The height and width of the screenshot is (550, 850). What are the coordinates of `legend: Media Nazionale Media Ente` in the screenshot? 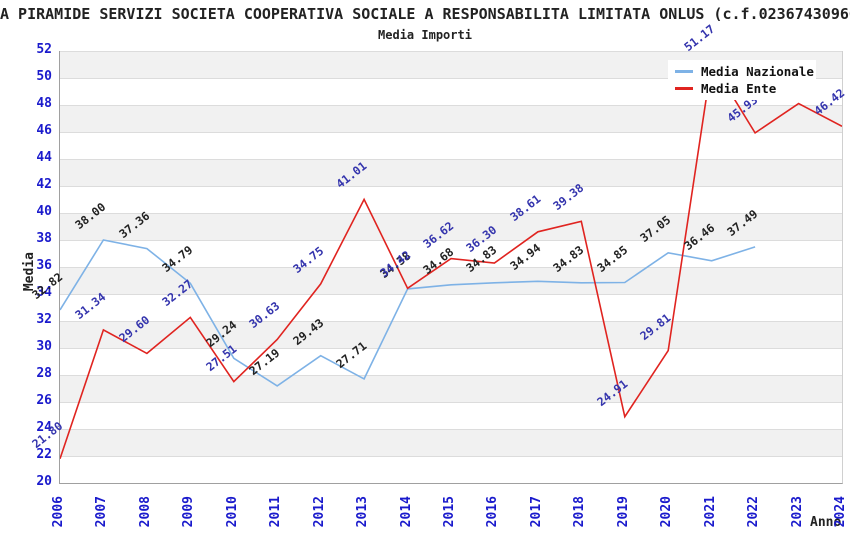 It's located at (742, 80).